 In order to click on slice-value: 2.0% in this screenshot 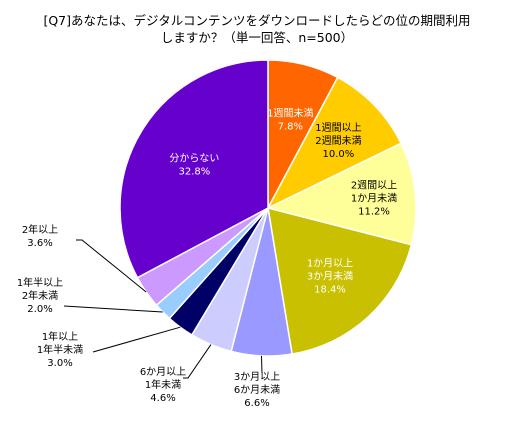, I will do `click(39, 309)`.